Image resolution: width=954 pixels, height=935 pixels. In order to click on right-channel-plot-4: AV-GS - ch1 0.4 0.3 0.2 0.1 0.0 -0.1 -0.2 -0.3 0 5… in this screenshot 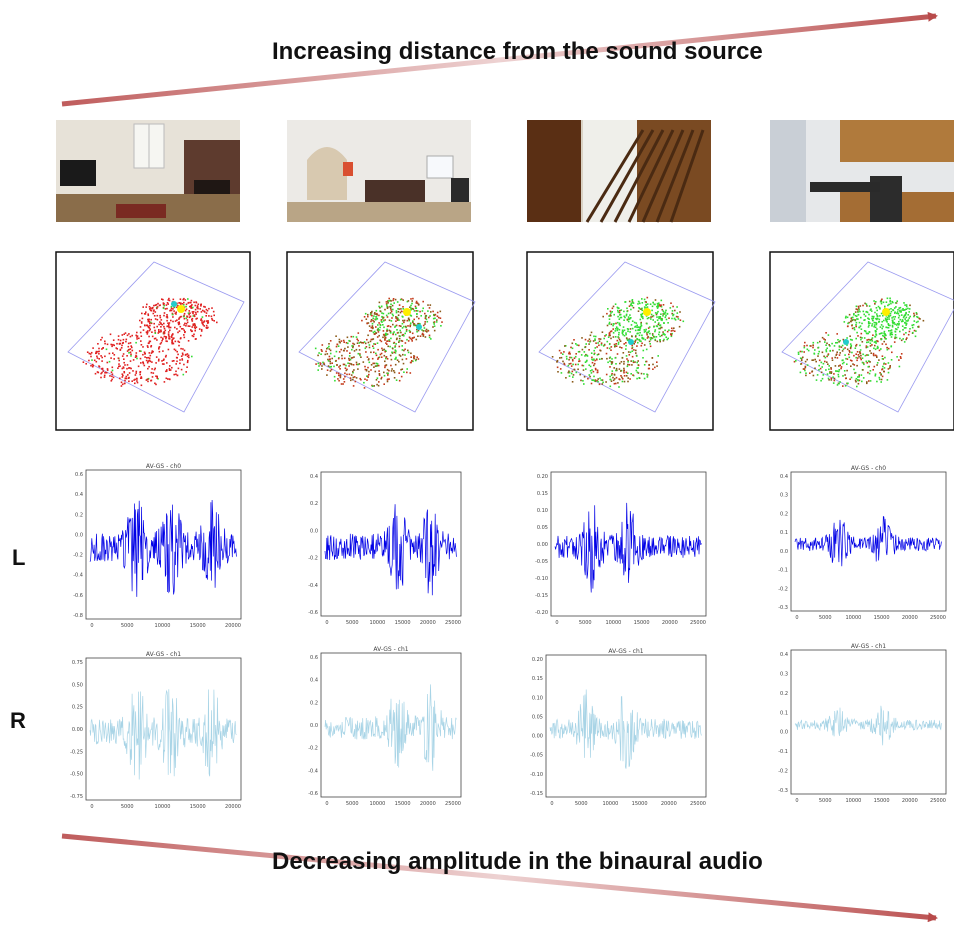, I will do `click(862, 723)`.